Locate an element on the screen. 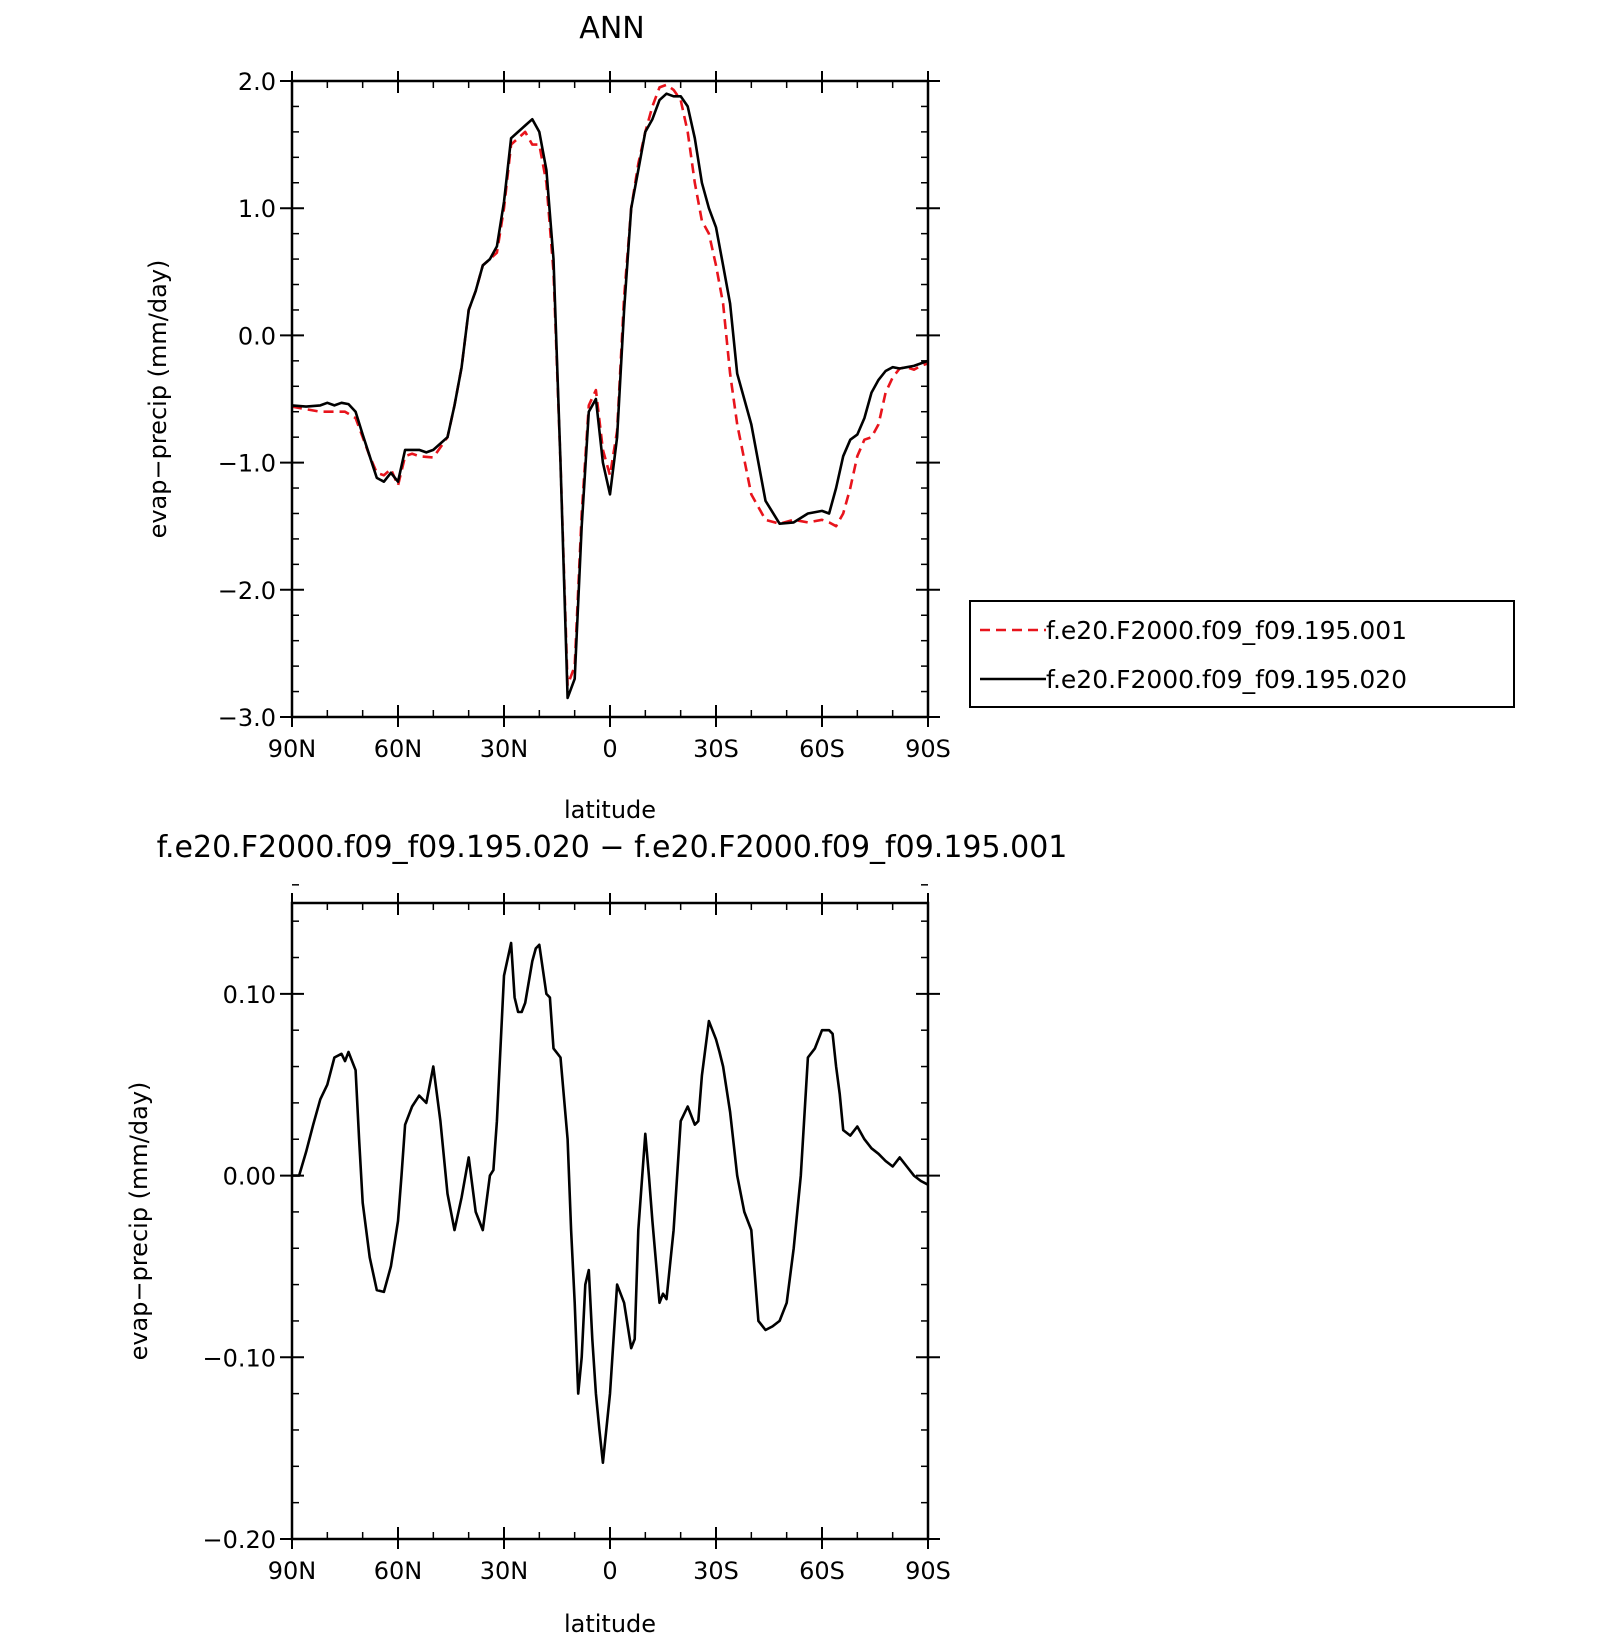 Image resolution: width=1605 pixels, height=1639 pixels. legend-label-001: f.e20.F2000.f09_f09.195.001 is located at coordinates (1226, 630).